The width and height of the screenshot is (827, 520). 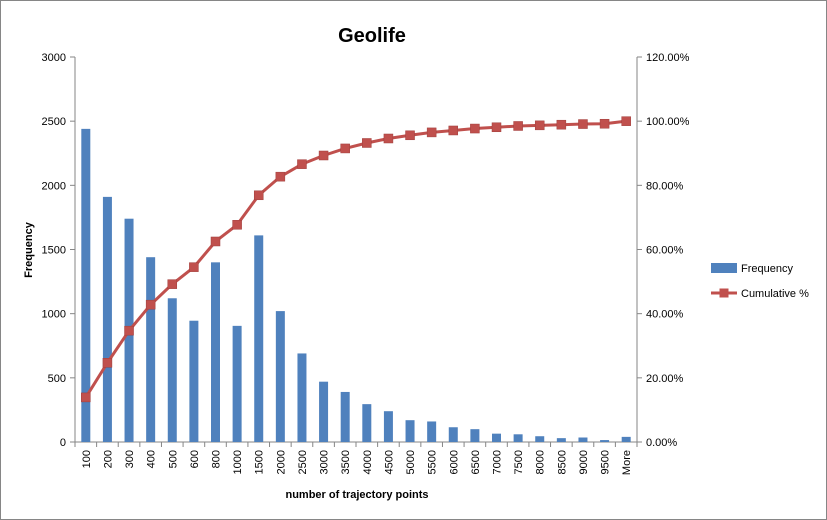 I want to click on x-tick-label: 300, so click(x=130, y=459).